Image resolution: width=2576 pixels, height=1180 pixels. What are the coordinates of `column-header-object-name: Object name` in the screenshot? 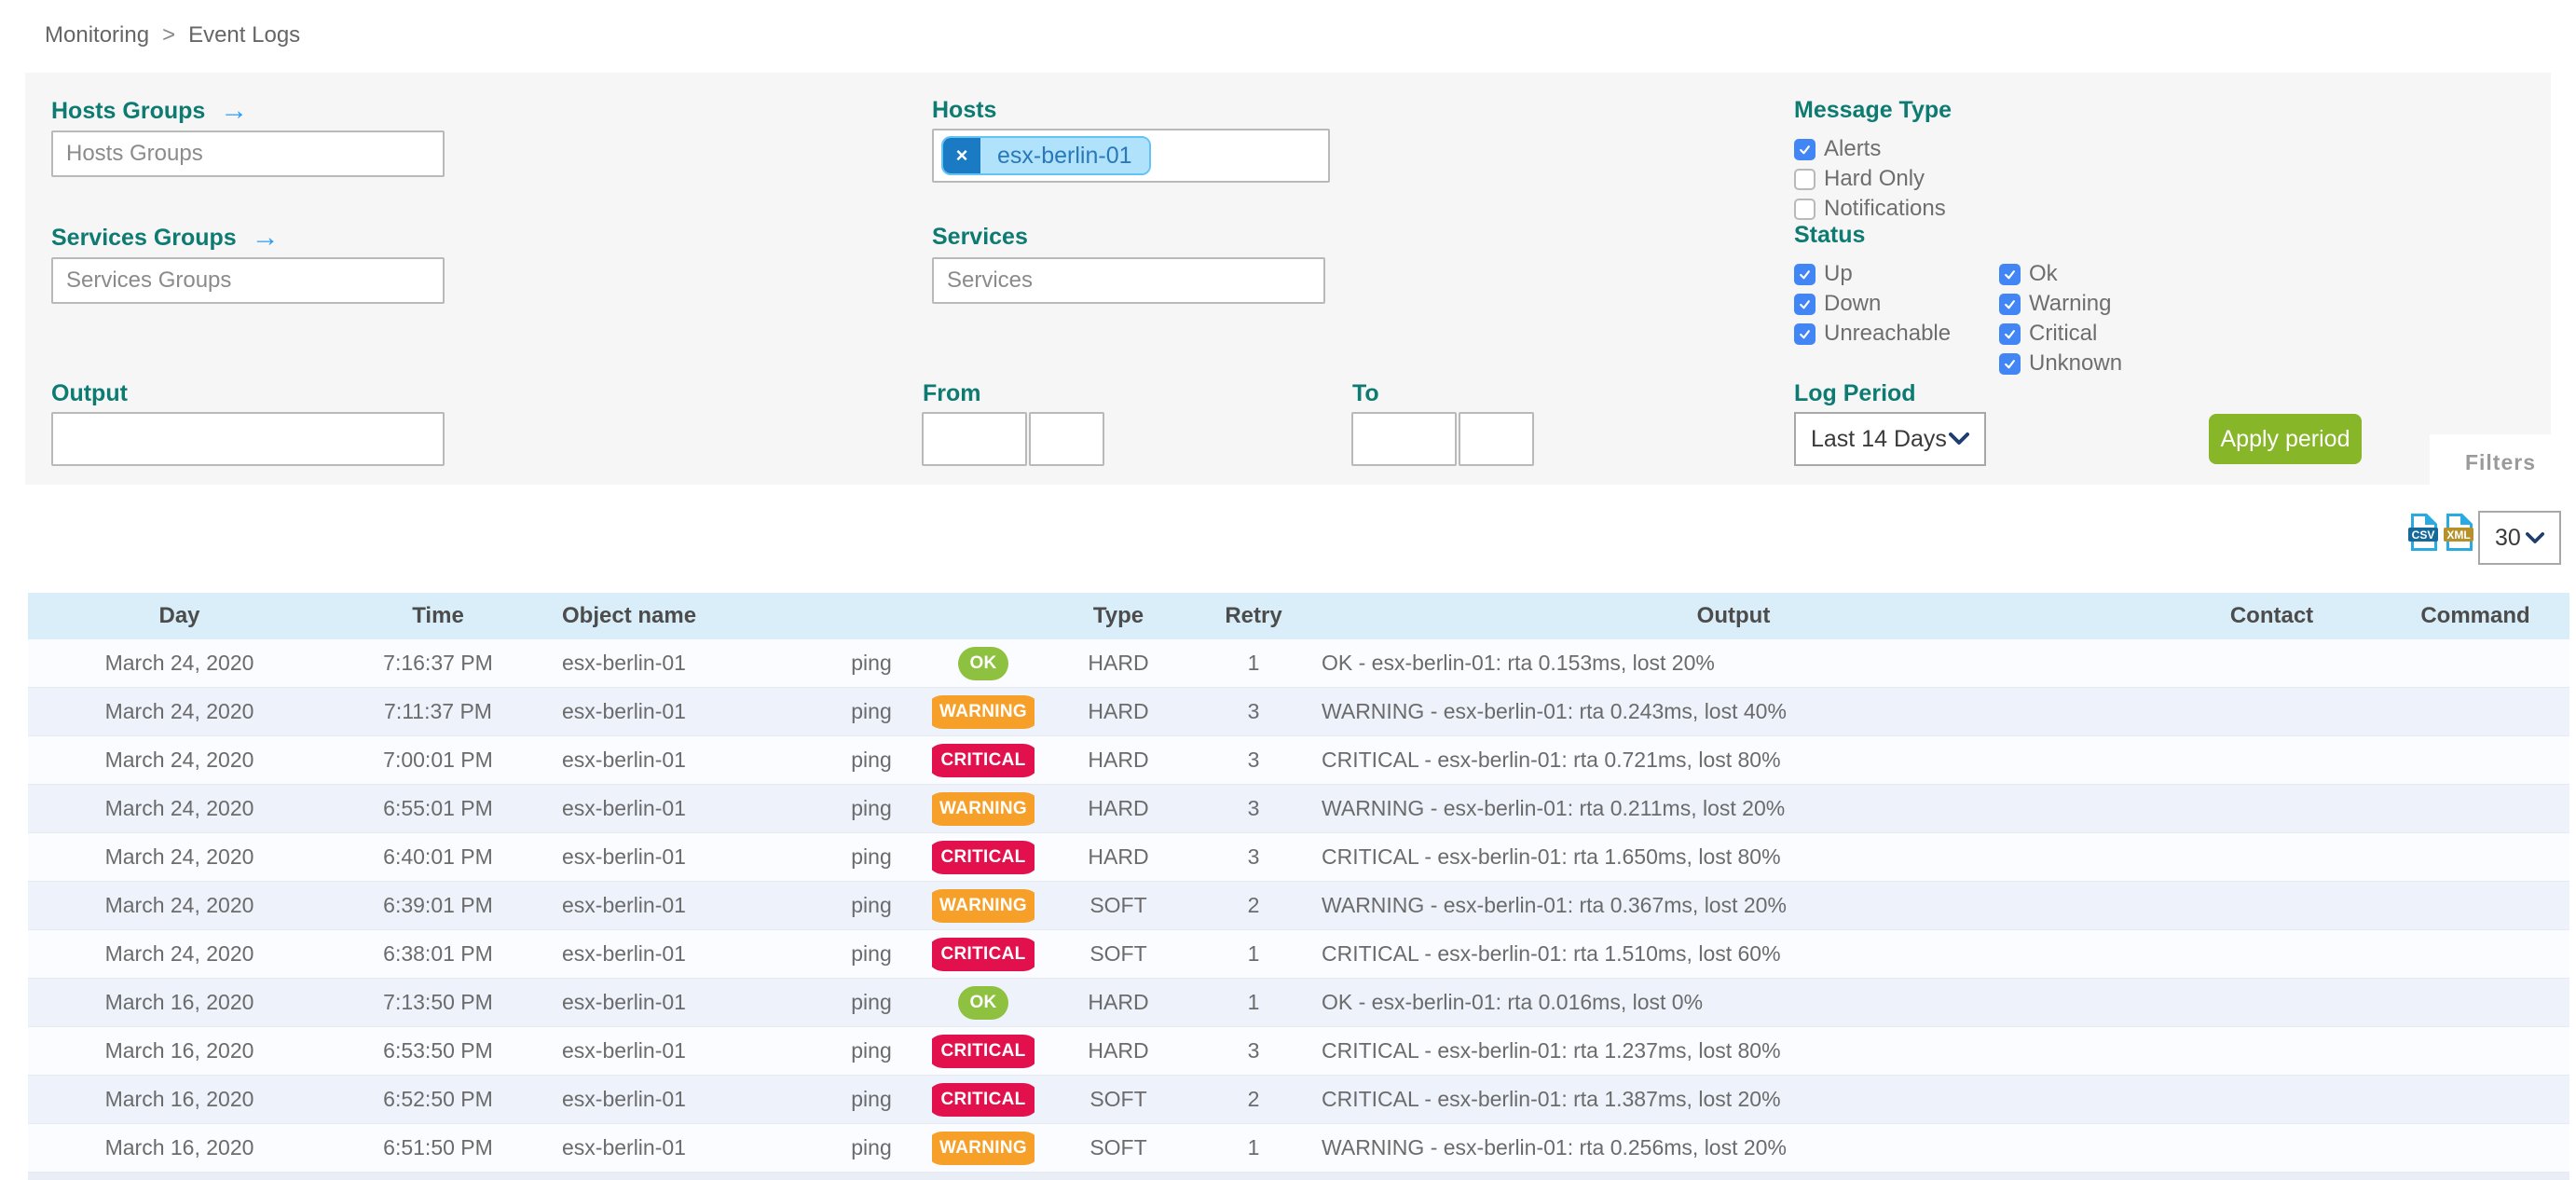 It's located at (629, 615).